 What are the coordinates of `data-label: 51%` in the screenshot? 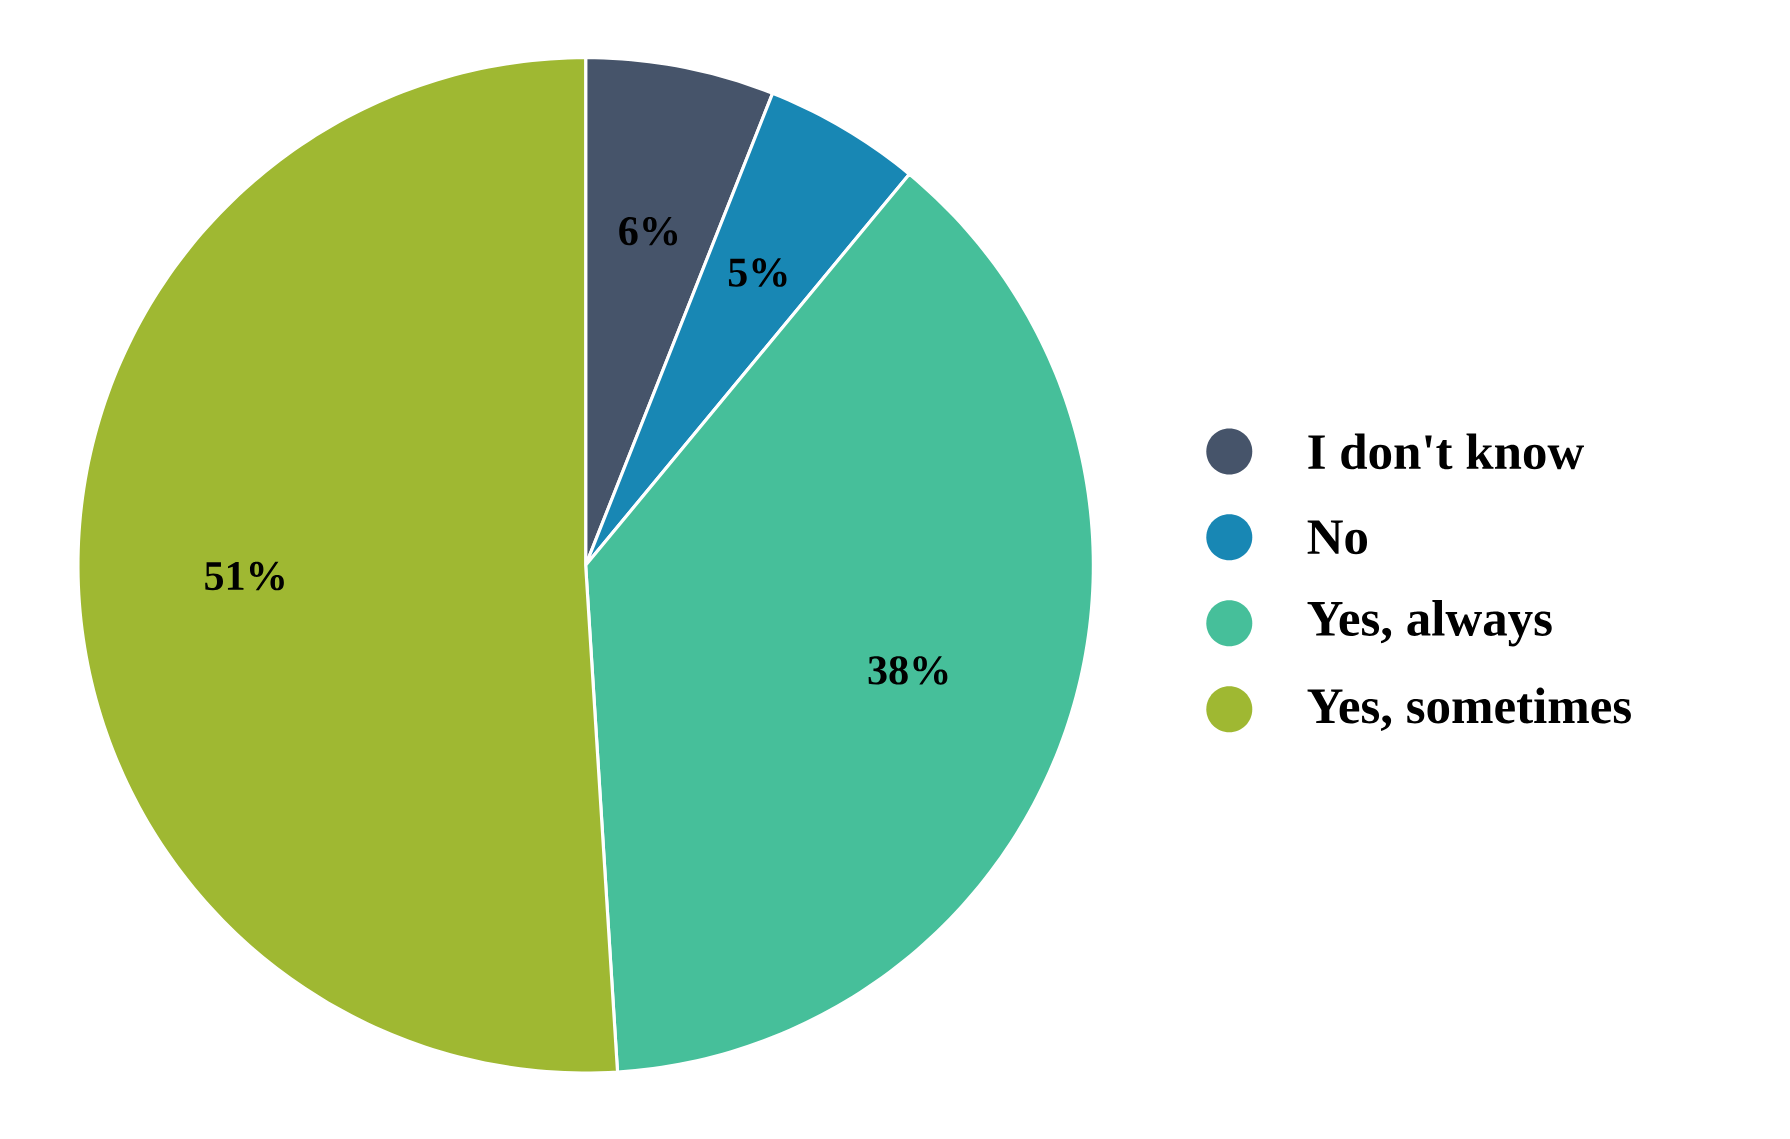 It's located at (244, 576).